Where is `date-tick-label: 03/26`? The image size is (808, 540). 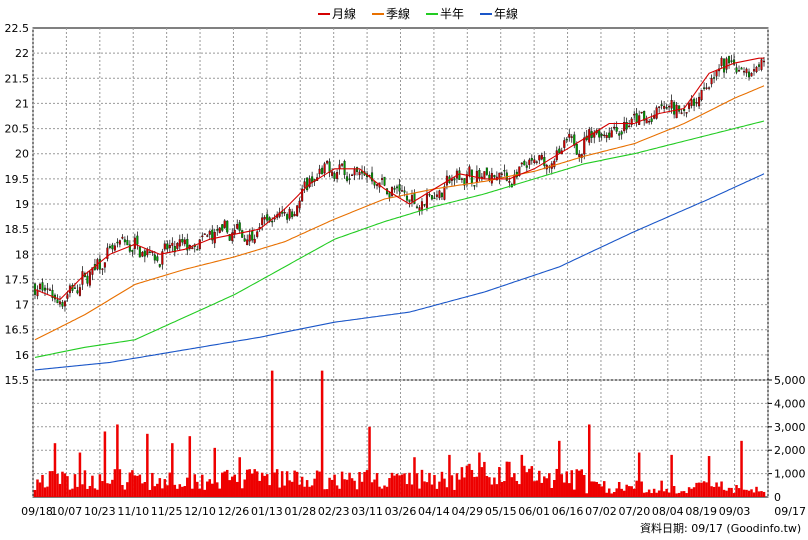
date-tick-label: 03/26 is located at coordinates (401, 511).